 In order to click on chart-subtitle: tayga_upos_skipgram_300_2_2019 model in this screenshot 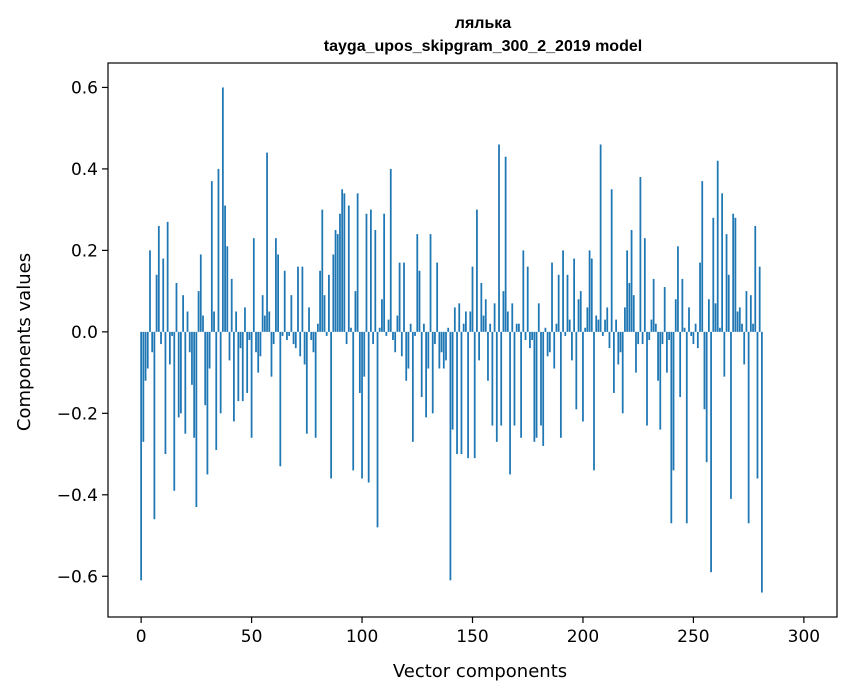, I will do `click(483, 46)`.